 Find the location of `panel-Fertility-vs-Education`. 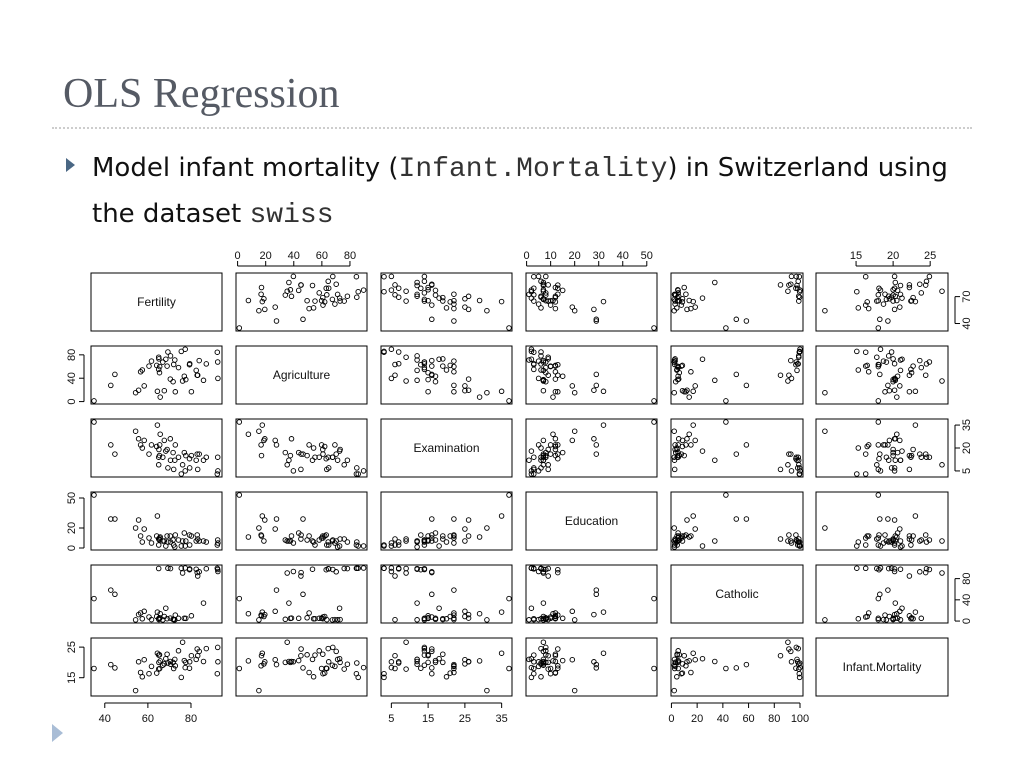

panel-Fertility-vs-Education is located at coordinates (591, 302).